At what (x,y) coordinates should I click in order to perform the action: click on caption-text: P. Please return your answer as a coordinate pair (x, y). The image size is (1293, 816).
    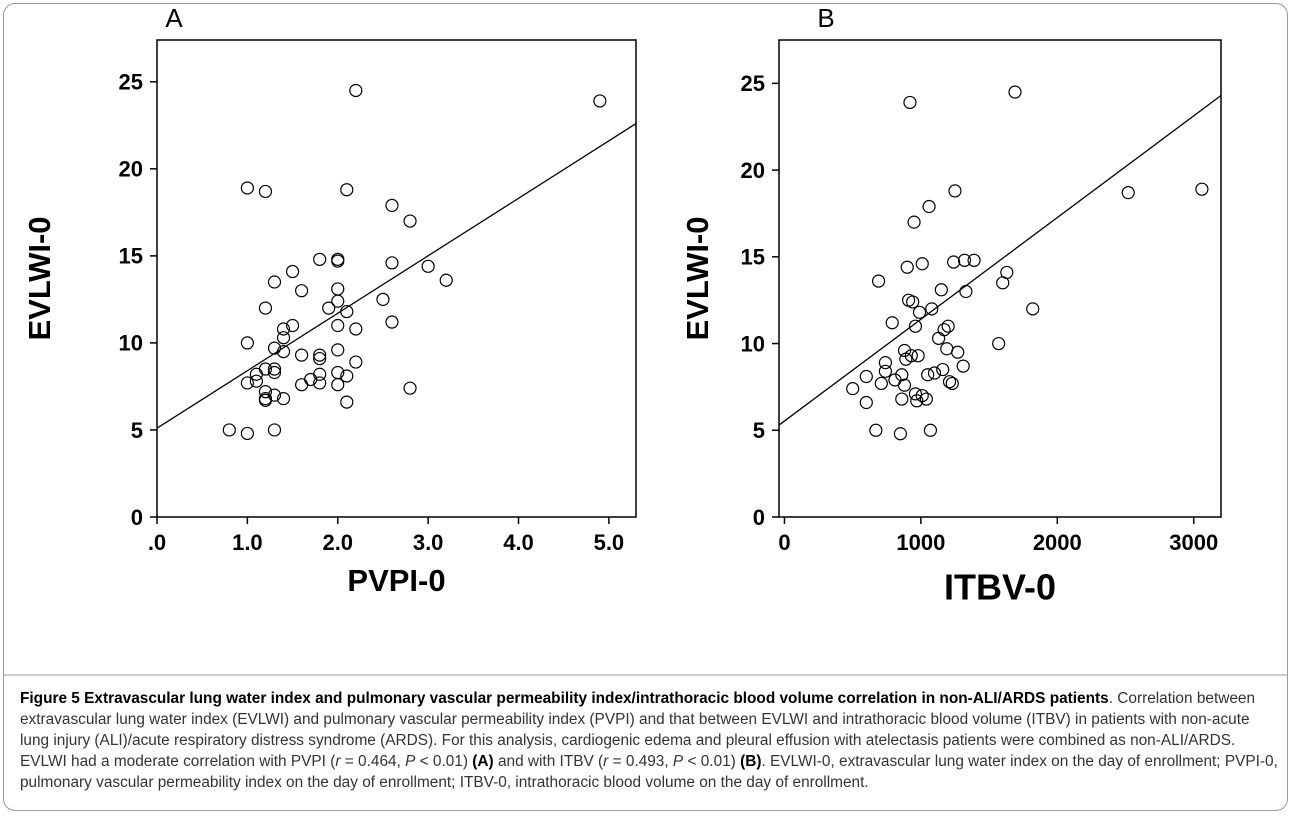
    Looking at the image, I should click on (678, 761).